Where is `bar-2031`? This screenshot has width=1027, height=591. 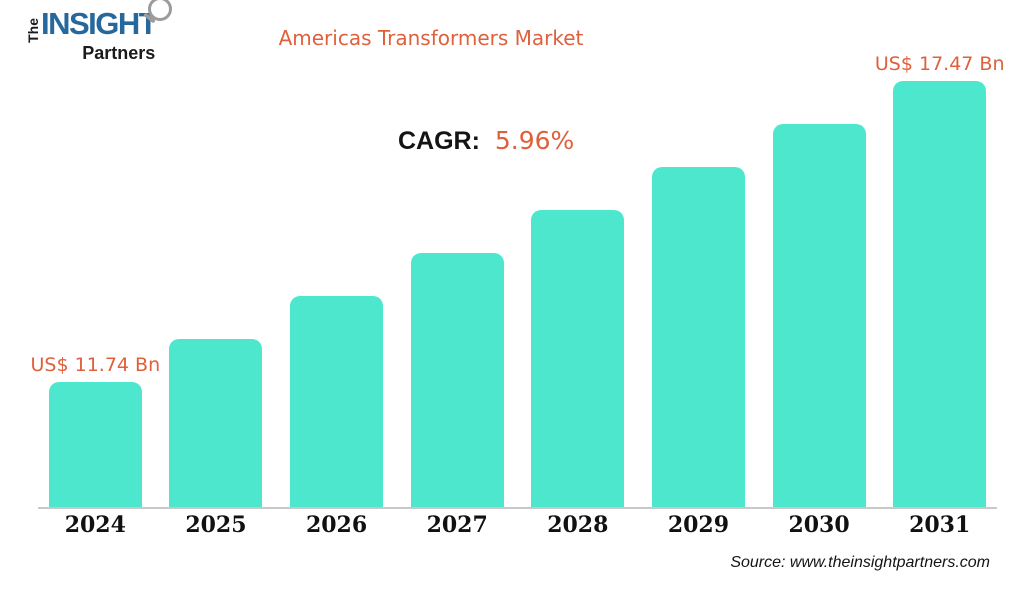 bar-2031 is located at coordinates (940, 294).